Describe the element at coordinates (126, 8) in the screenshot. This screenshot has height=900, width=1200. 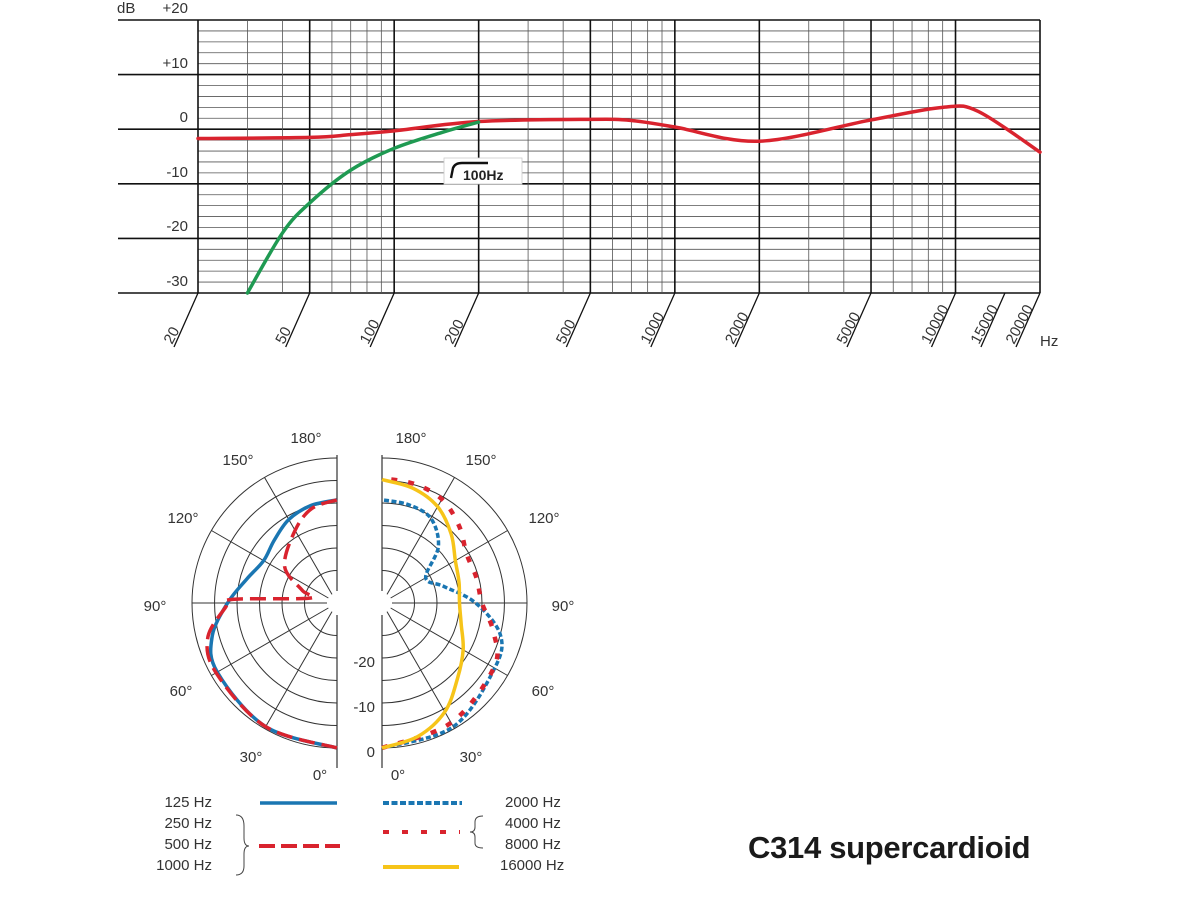
I see `y-unit-label: dB` at that location.